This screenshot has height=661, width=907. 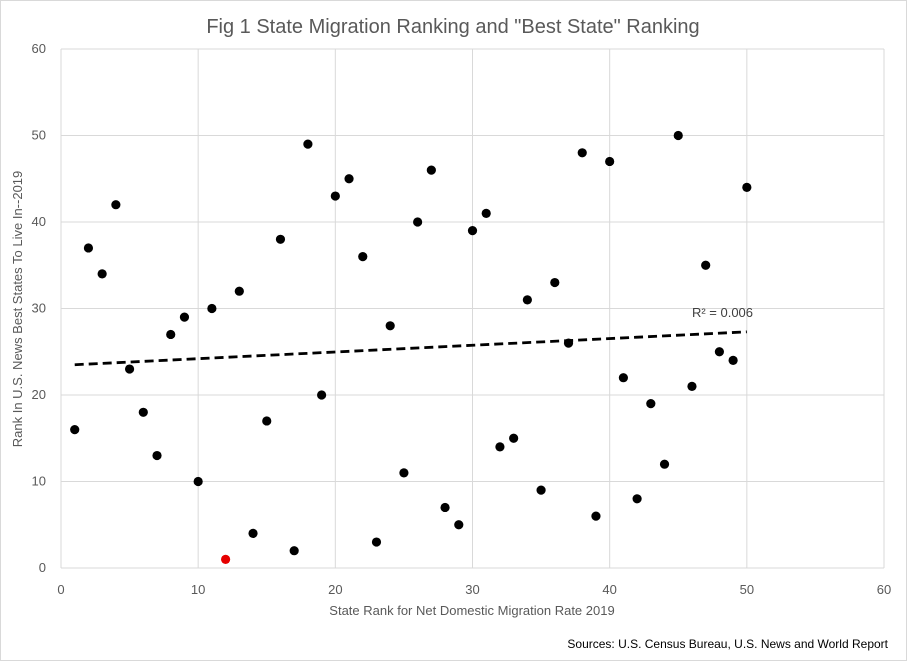 I want to click on trendline, so click(x=410, y=348).